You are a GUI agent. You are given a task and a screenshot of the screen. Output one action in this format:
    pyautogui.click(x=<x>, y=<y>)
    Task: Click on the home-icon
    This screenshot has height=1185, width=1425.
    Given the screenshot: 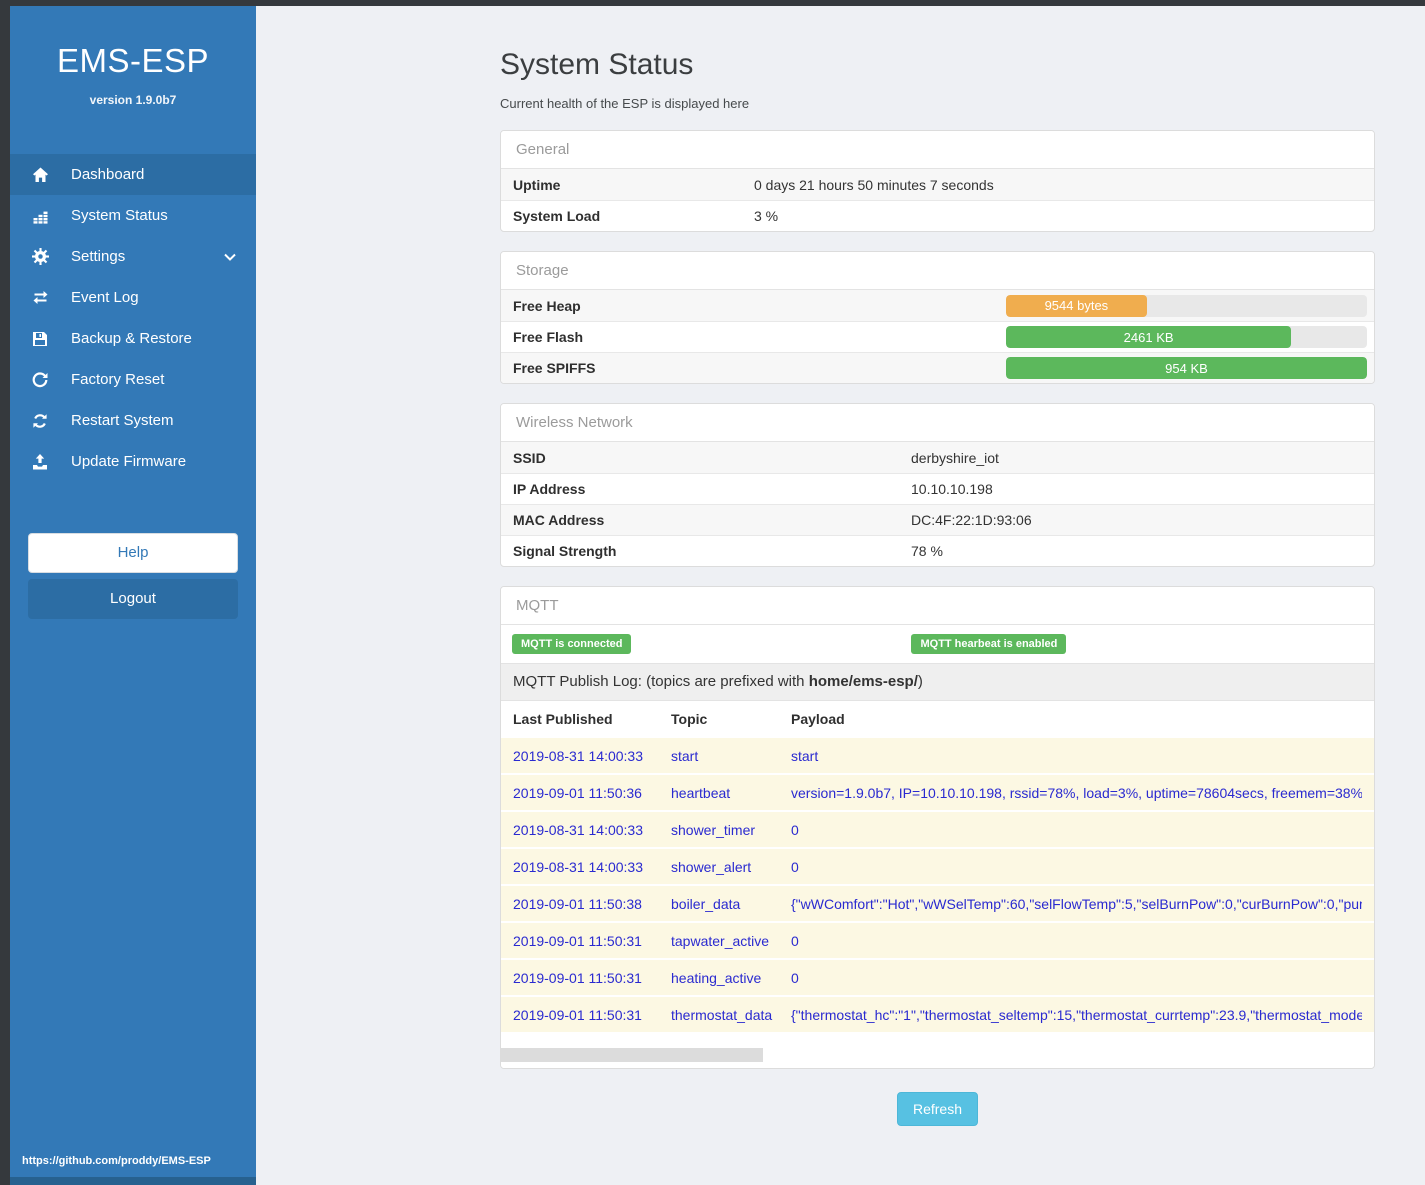 What is the action you would take?
    pyautogui.click(x=40, y=175)
    